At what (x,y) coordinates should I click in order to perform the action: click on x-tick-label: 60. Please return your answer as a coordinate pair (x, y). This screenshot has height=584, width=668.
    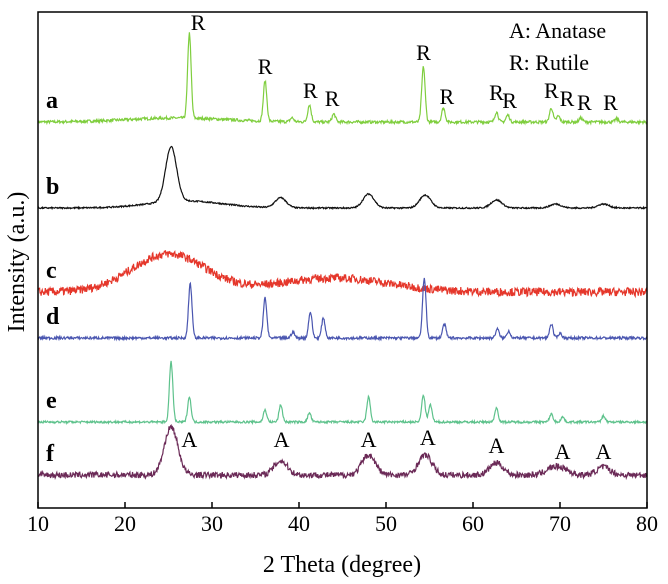
    Looking at the image, I should click on (473, 523).